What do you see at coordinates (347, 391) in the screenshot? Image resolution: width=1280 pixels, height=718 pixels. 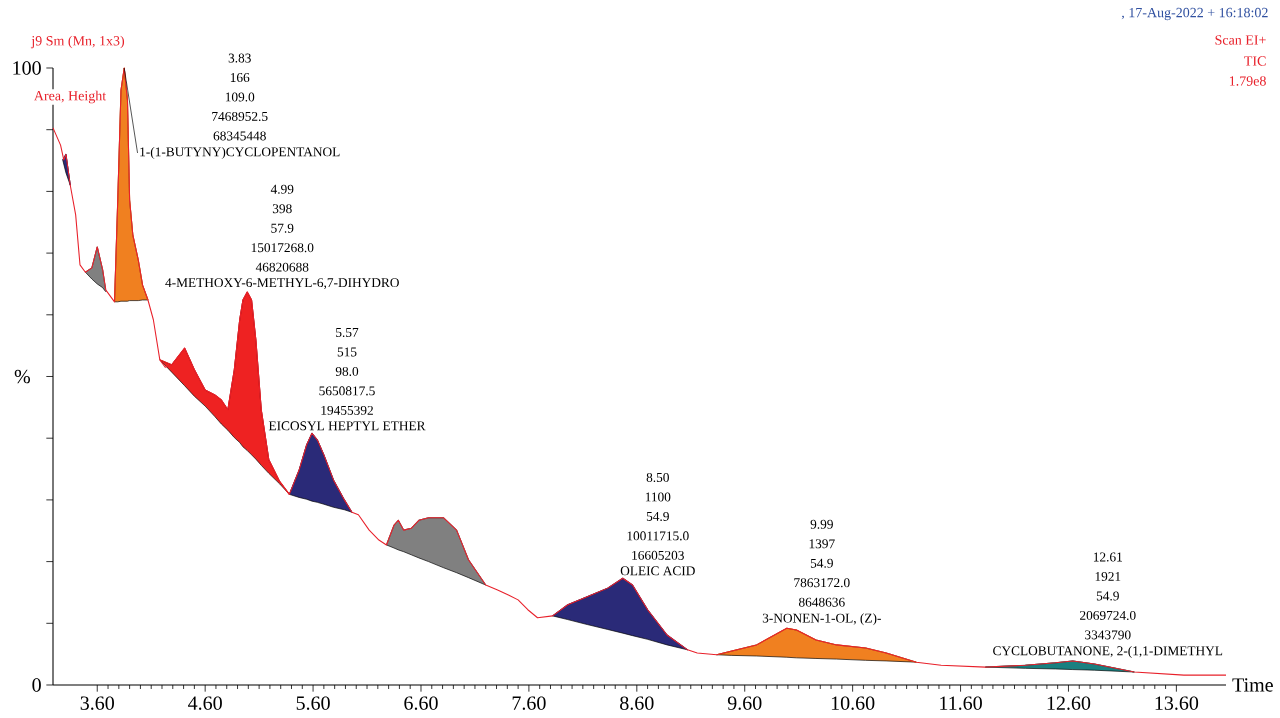 I see `annotation: 5650817.5` at bounding box center [347, 391].